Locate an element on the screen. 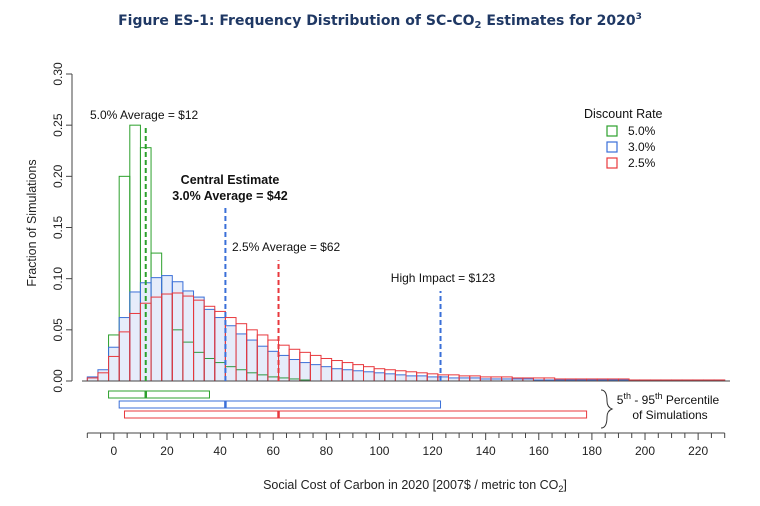  high-impact-label: High Impact = $123 is located at coordinates (443, 278).